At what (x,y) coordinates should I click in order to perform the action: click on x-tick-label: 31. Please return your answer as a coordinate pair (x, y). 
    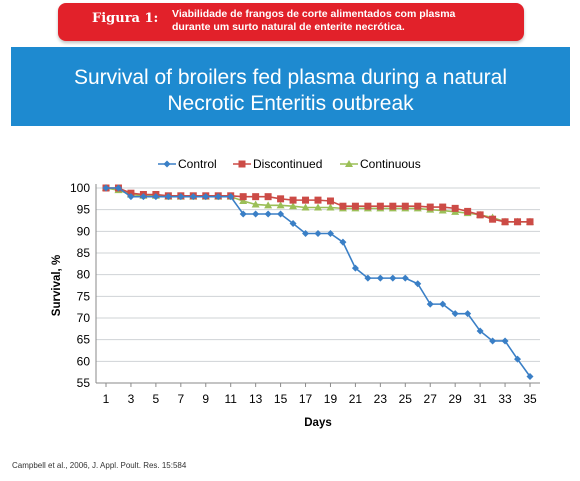
    Looking at the image, I should click on (480, 399).